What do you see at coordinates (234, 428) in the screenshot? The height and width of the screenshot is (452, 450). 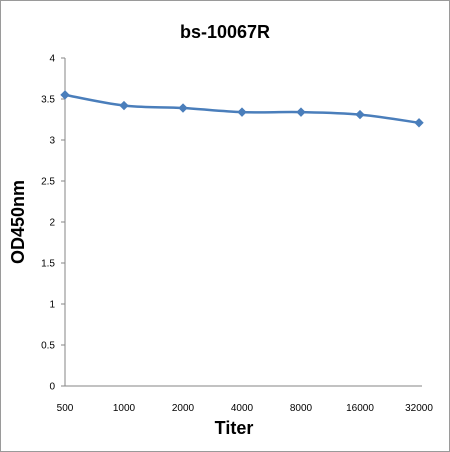 I see `x-axis-title: Titer` at bounding box center [234, 428].